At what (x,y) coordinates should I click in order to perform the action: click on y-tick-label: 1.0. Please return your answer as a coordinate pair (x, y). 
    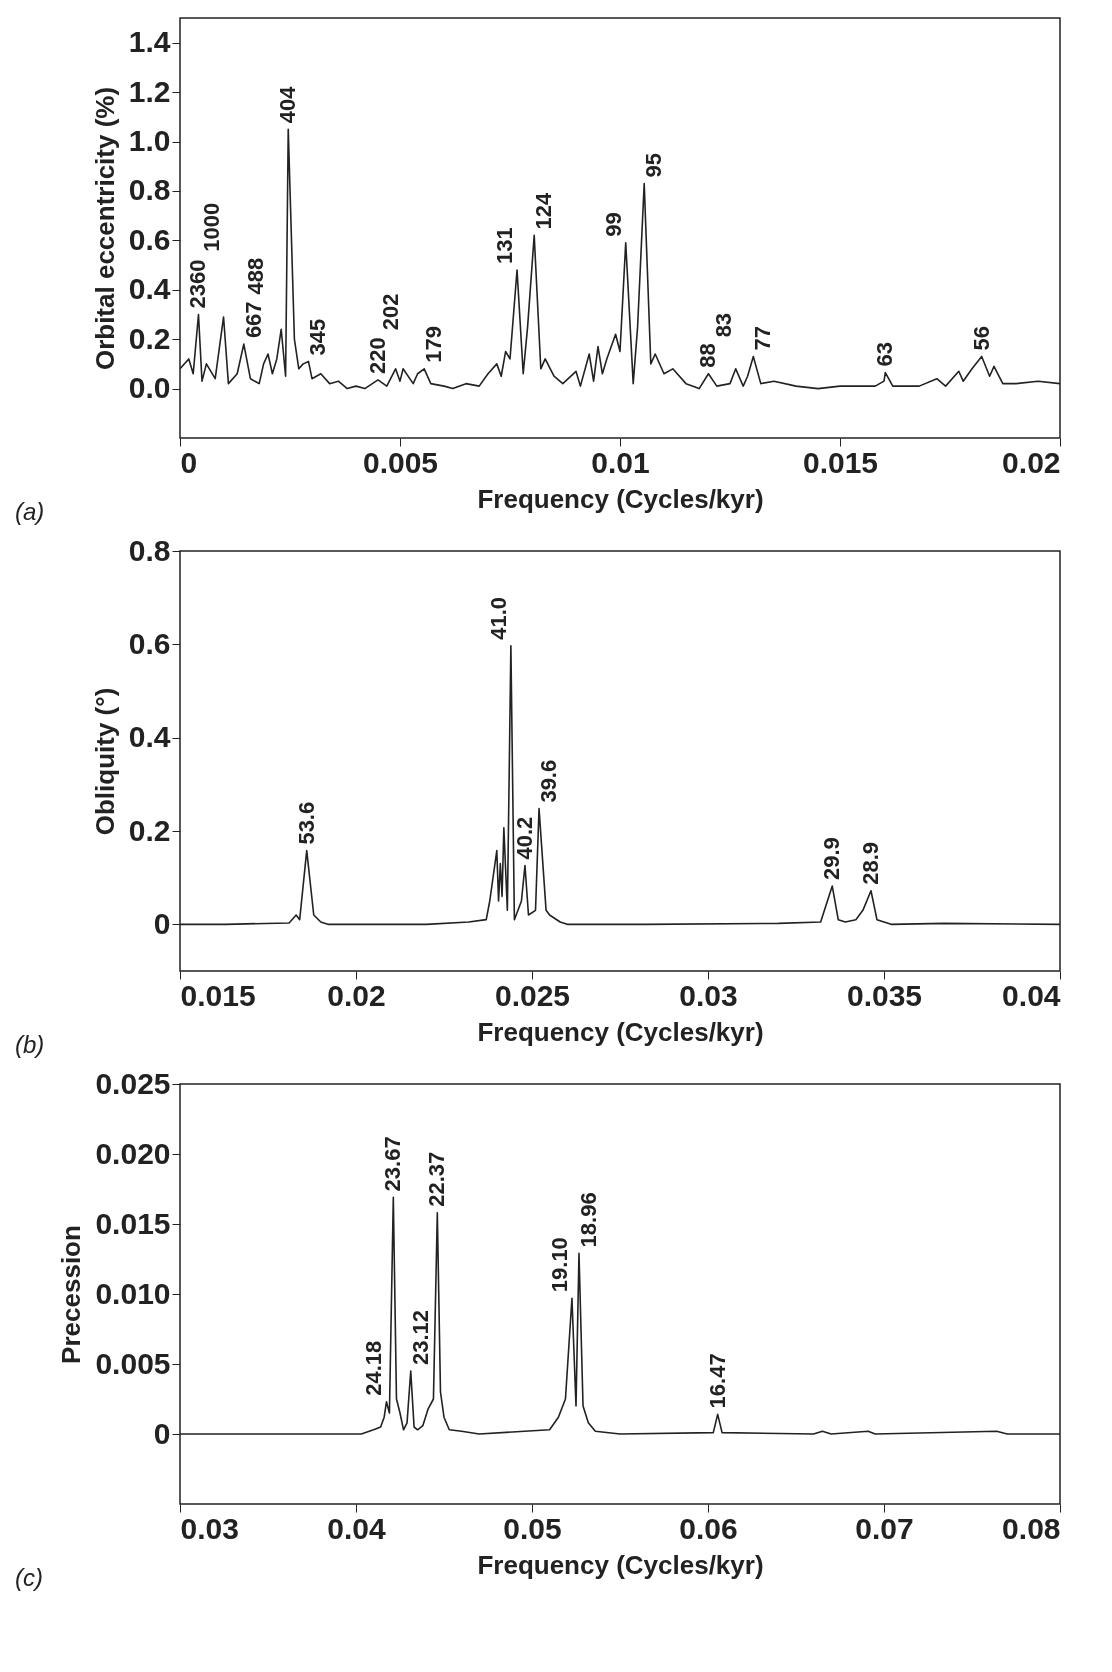
    Looking at the image, I should click on (149, 141).